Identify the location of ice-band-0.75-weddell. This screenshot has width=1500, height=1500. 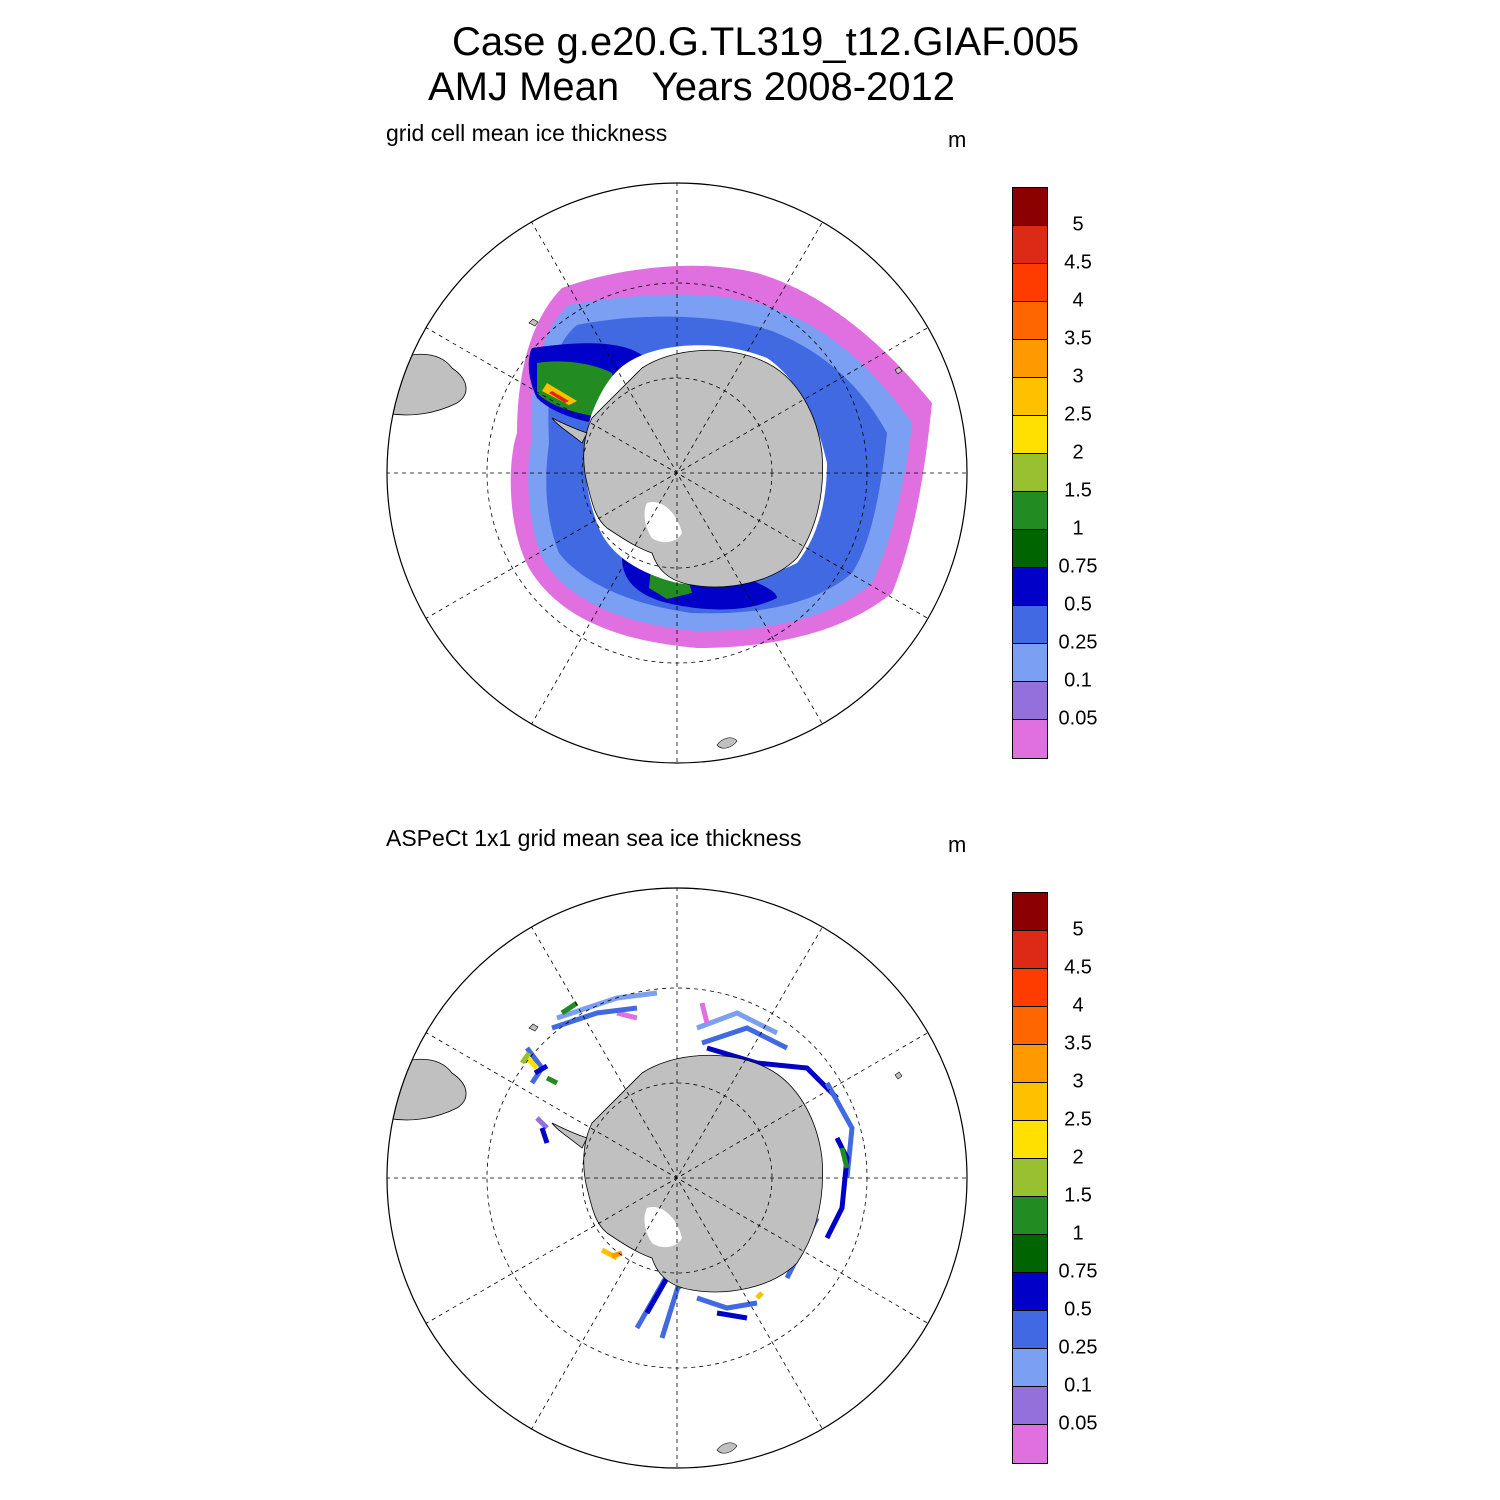
(576, 389).